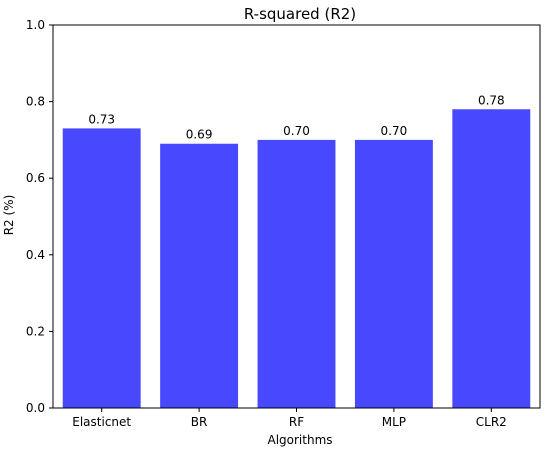 The image size is (550, 457). I want to click on y-tick-label: 0.0, so click(35, 408).